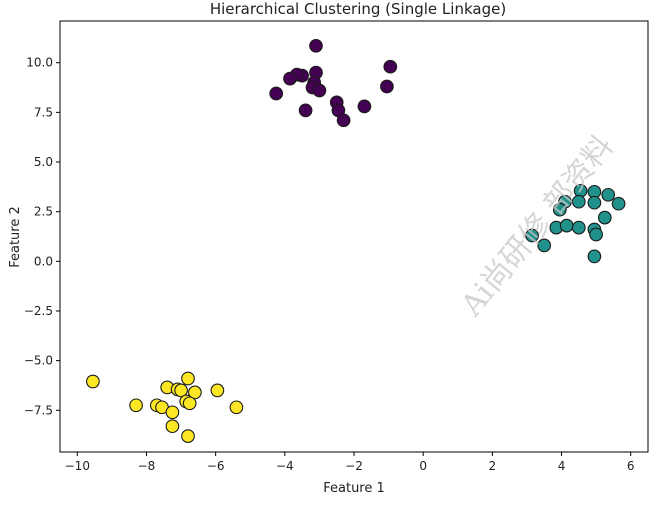 The width and height of the screenshot is (665, 511). I want to click on y-axis-label: Feature 2, so click(15, 237).